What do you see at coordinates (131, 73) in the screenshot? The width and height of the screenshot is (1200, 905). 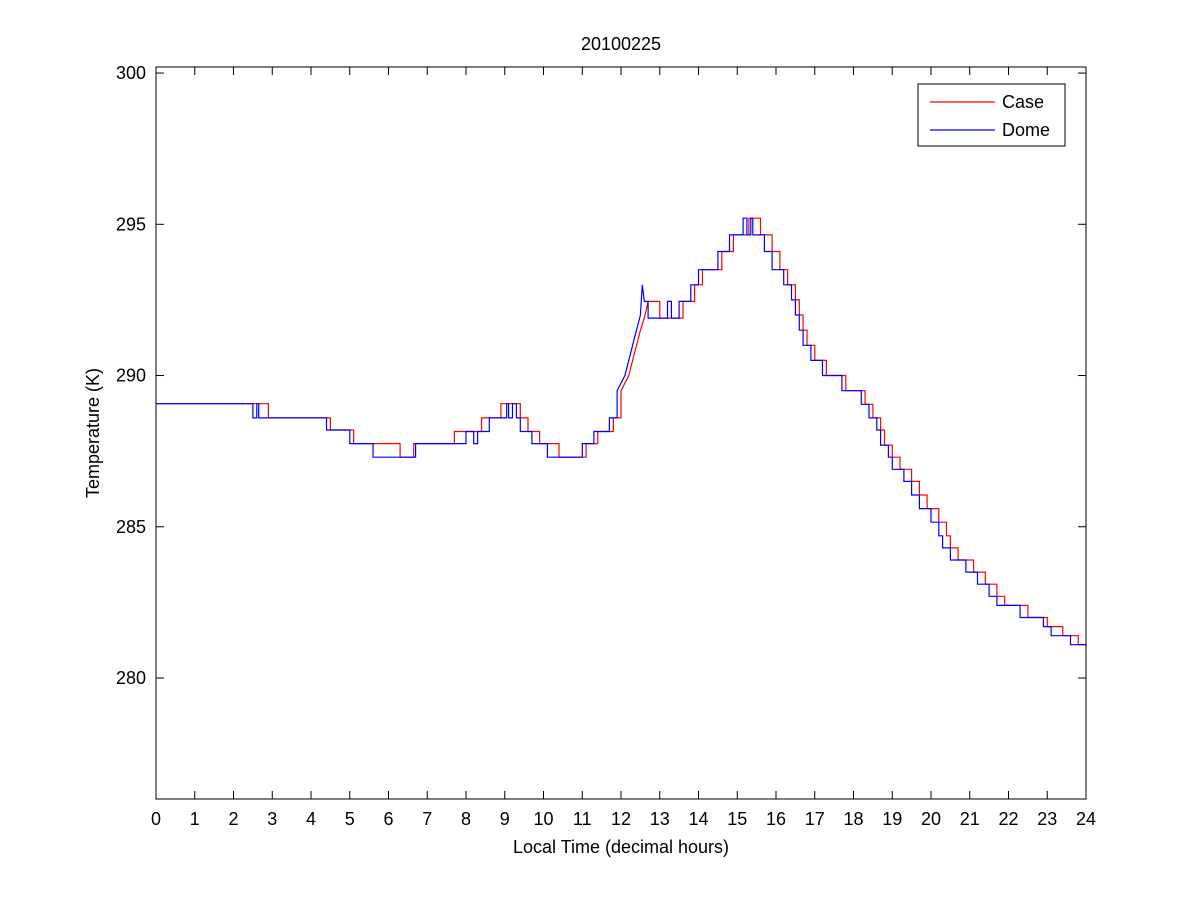 I see `y-tick-label: 300` at bounding box center [131, 73].